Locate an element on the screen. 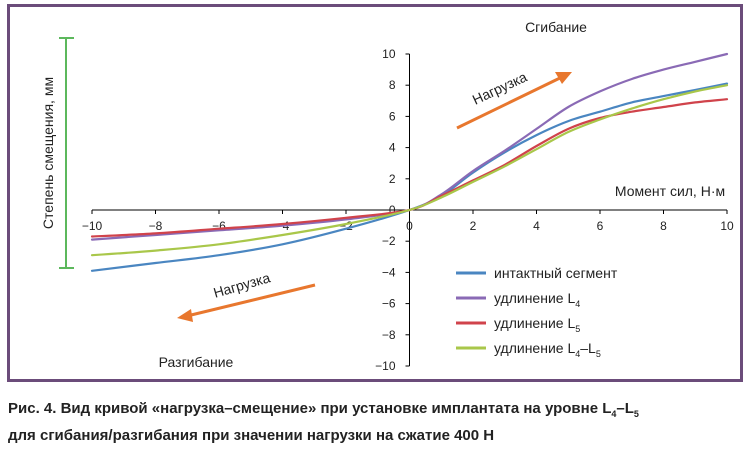 The image size is (753, 452). y-tick-label: 8 is located at coordinates (392, 85).